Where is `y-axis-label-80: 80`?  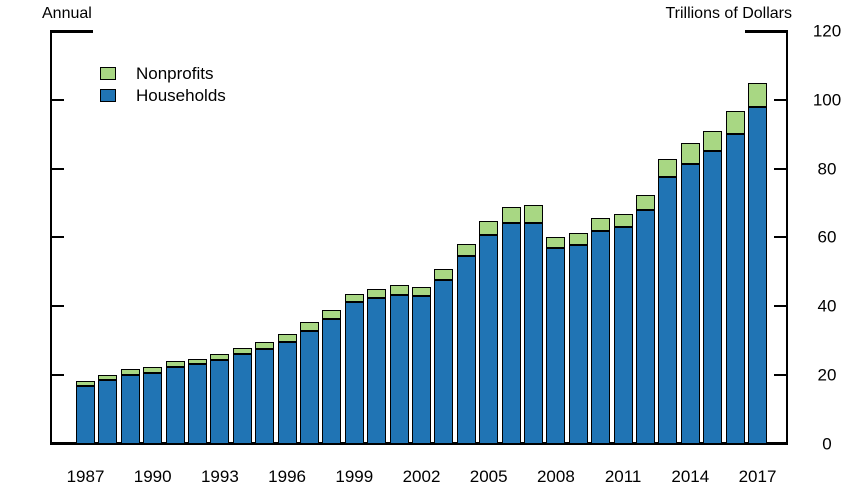
y-axis-label-80: 80 is located at coordinates (827, 168).